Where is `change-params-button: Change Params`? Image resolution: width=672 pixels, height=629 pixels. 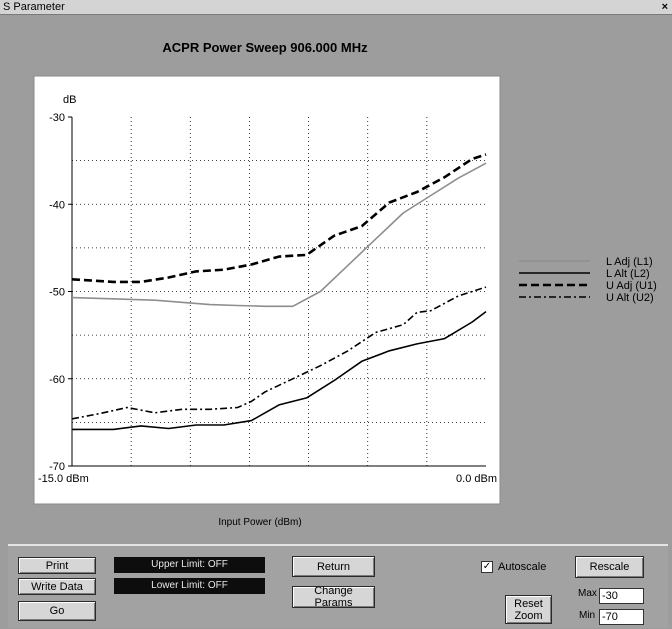
change-params-button: Change Params is located at coordinates (333, 597).